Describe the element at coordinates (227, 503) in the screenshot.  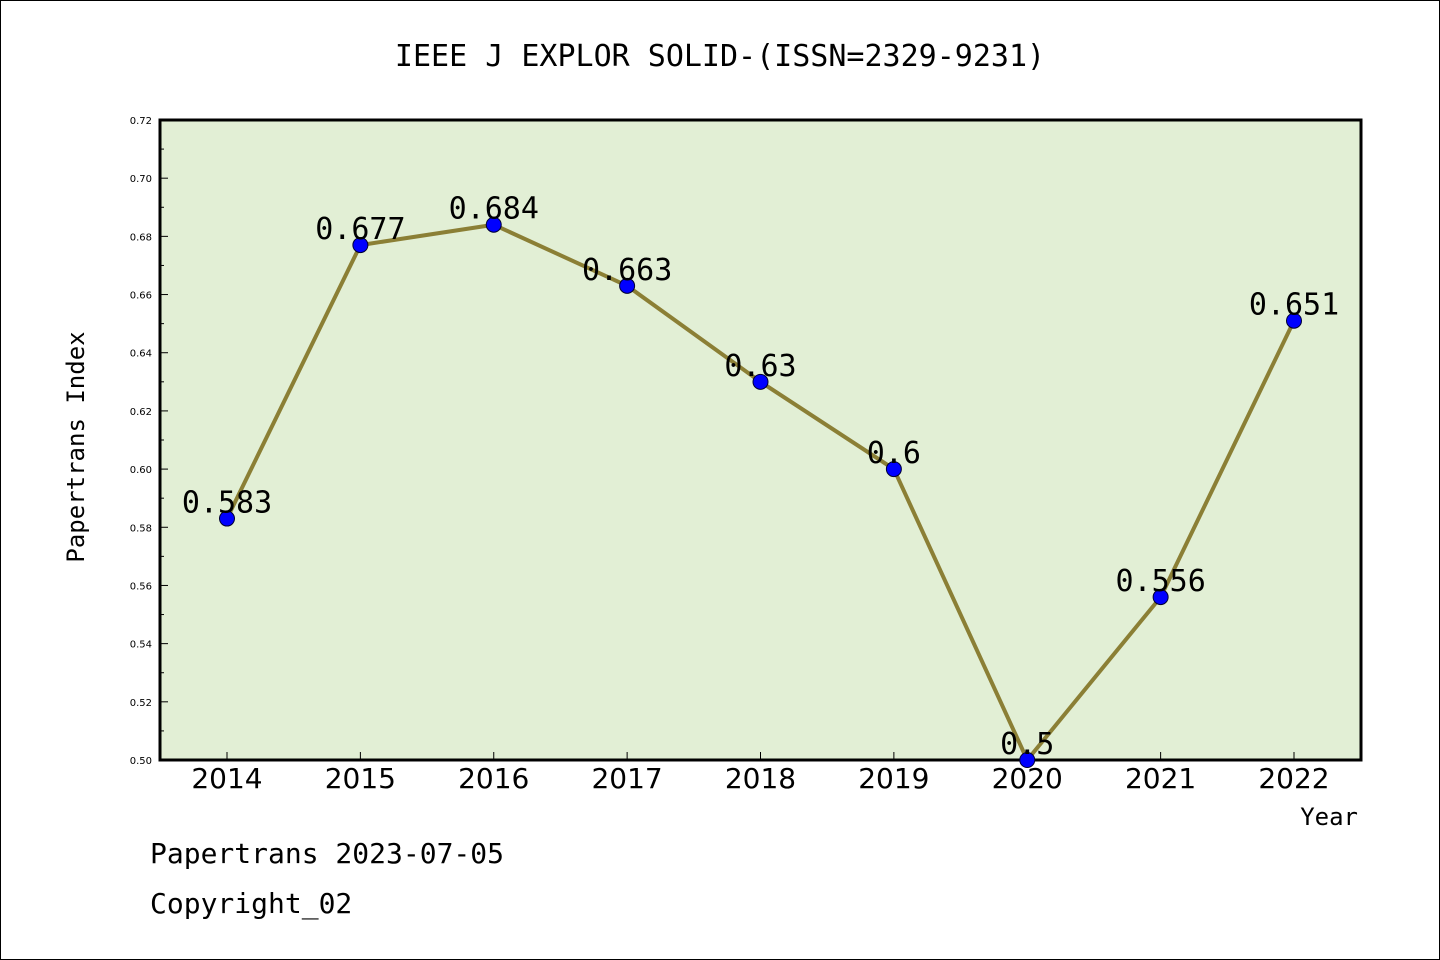
I see `data-label: 0.583` at that location.